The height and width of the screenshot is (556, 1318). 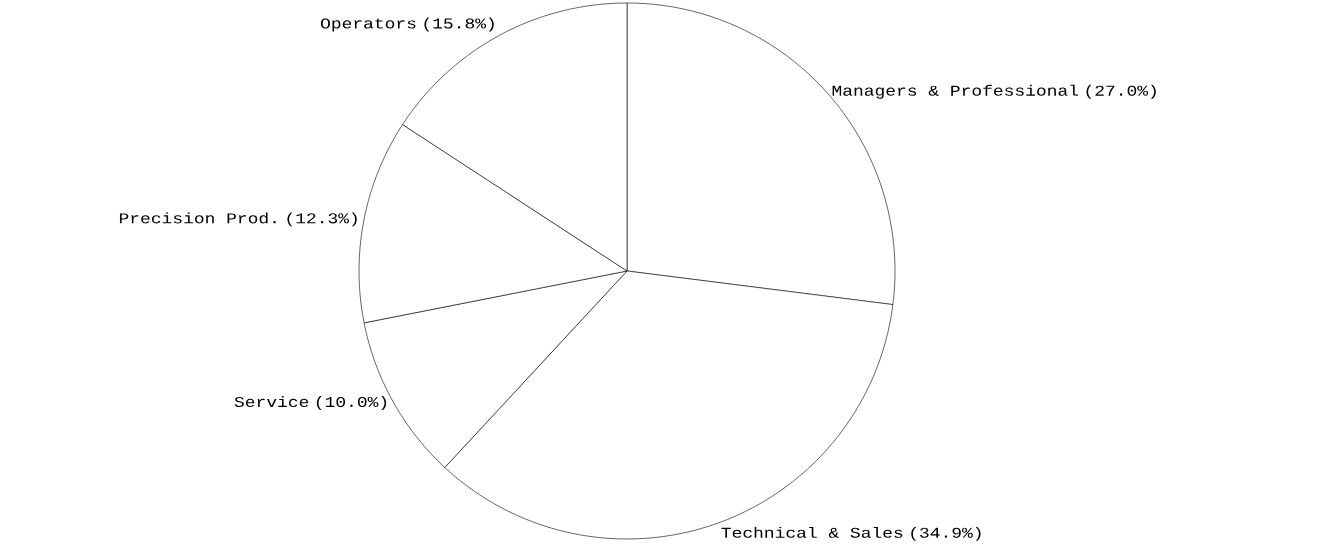 What do you see at coordinates (459, 24) in the screenshot?
I see `data-label: (15.8%)` at bounding box center [459, 24].